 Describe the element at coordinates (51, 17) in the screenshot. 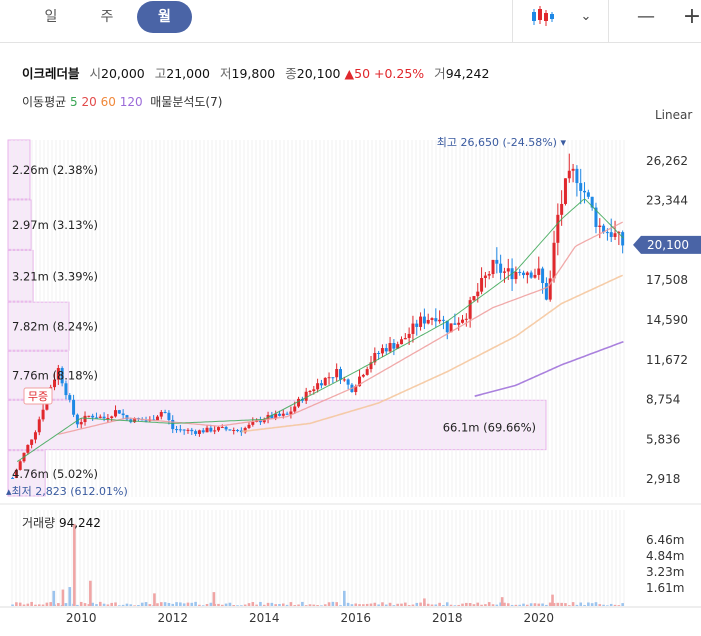

I see `tab-day: 일` at that location.